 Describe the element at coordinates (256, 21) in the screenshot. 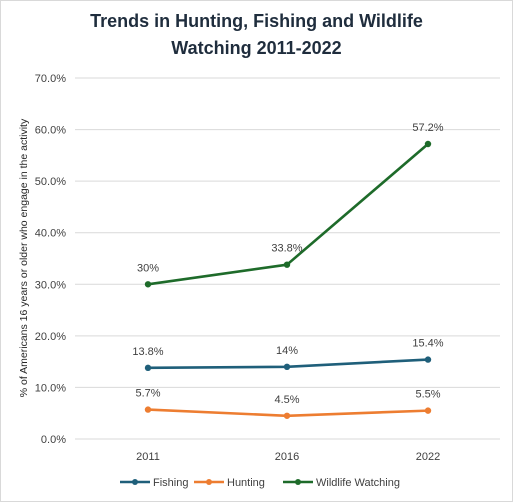

I see `chart-title-line-1: Trends in Hunting, Fishing and Wildlife` at that location.